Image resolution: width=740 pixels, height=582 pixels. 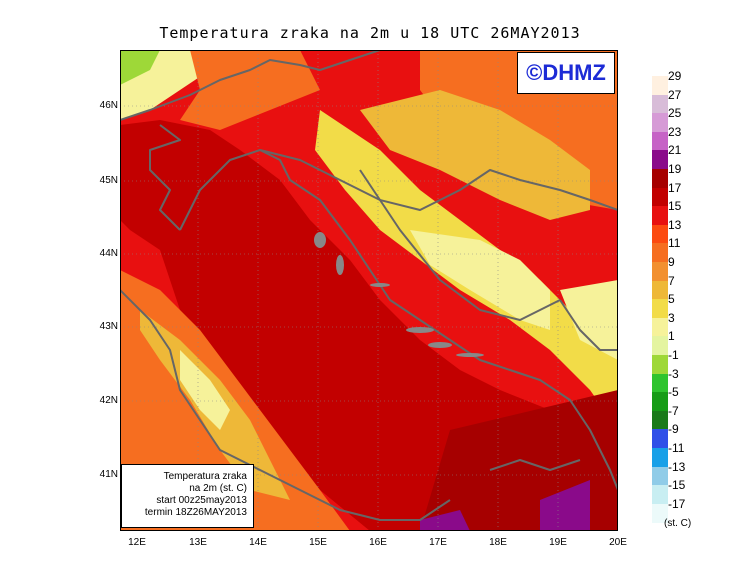 I want to click on info-line: start 00z25may2013, so click(x=201, y=500).